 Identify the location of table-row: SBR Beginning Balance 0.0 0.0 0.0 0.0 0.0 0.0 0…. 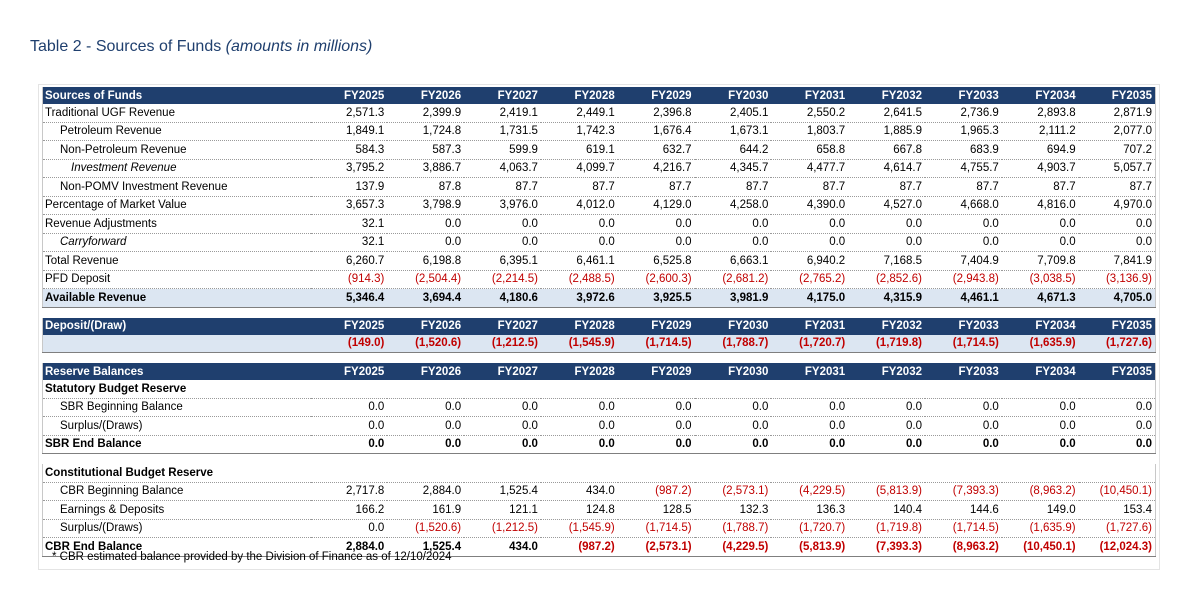
(599, 407).